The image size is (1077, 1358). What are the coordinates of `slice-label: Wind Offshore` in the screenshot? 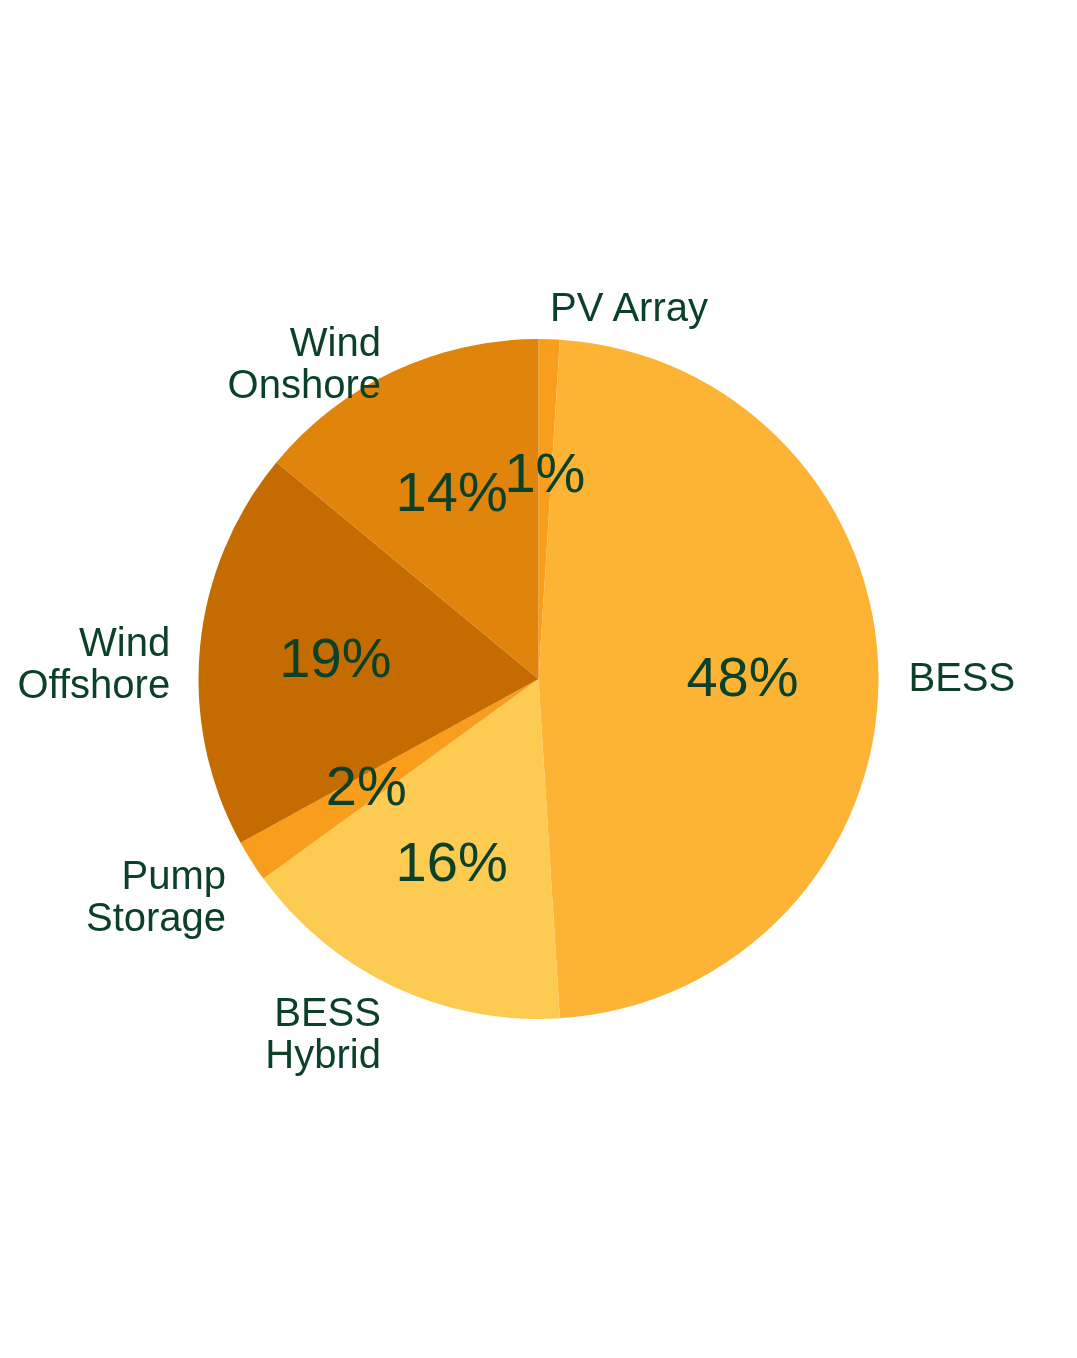 It's located at (94, 663).